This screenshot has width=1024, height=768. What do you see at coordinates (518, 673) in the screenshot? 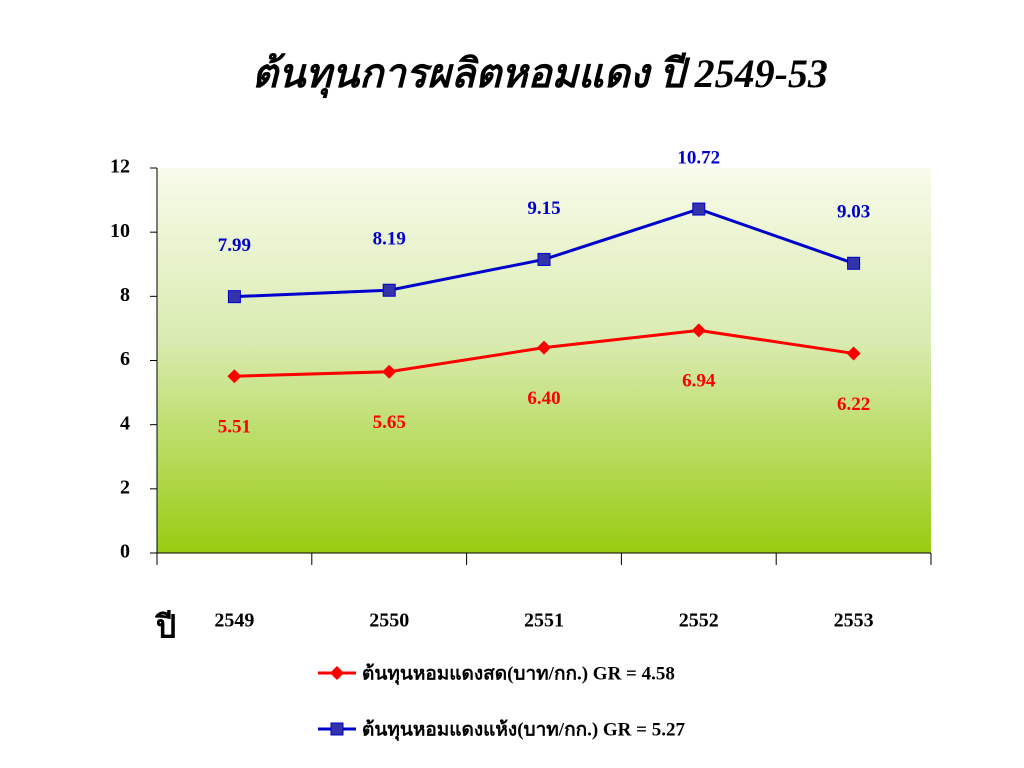
I see `legend-label: ต้นทุนหอมแดงสด(บาท/กก.) GR = 4.58` at bounding box center [518, 673].